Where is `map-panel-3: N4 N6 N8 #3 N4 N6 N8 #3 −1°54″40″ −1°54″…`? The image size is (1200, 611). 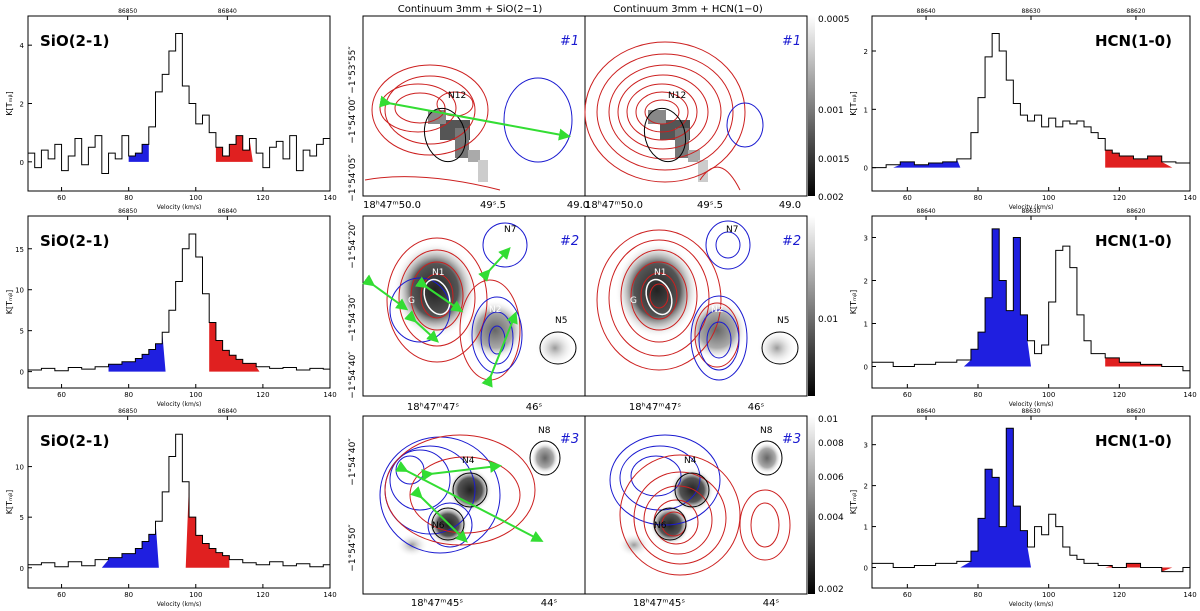 map-panel-3: N4 N6 N8 #3 N4 N6 N8 #3 −1°54″40″ −1°54″… is located at coordinates (596, 512).